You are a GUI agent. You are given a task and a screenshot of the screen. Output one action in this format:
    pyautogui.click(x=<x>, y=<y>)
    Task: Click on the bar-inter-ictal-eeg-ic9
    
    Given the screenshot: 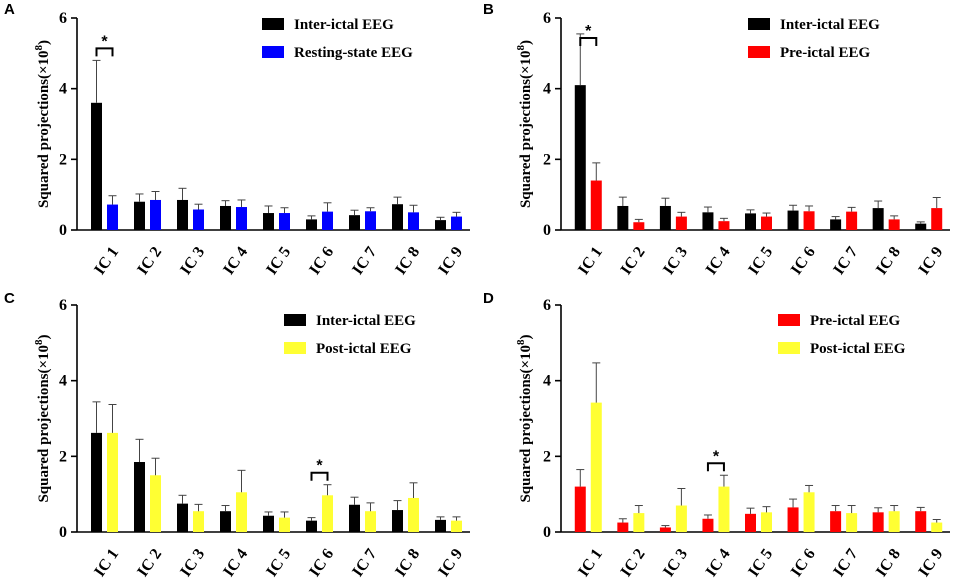 What is the action you would take?
    pyautogui.click(x=440, y=525)
    